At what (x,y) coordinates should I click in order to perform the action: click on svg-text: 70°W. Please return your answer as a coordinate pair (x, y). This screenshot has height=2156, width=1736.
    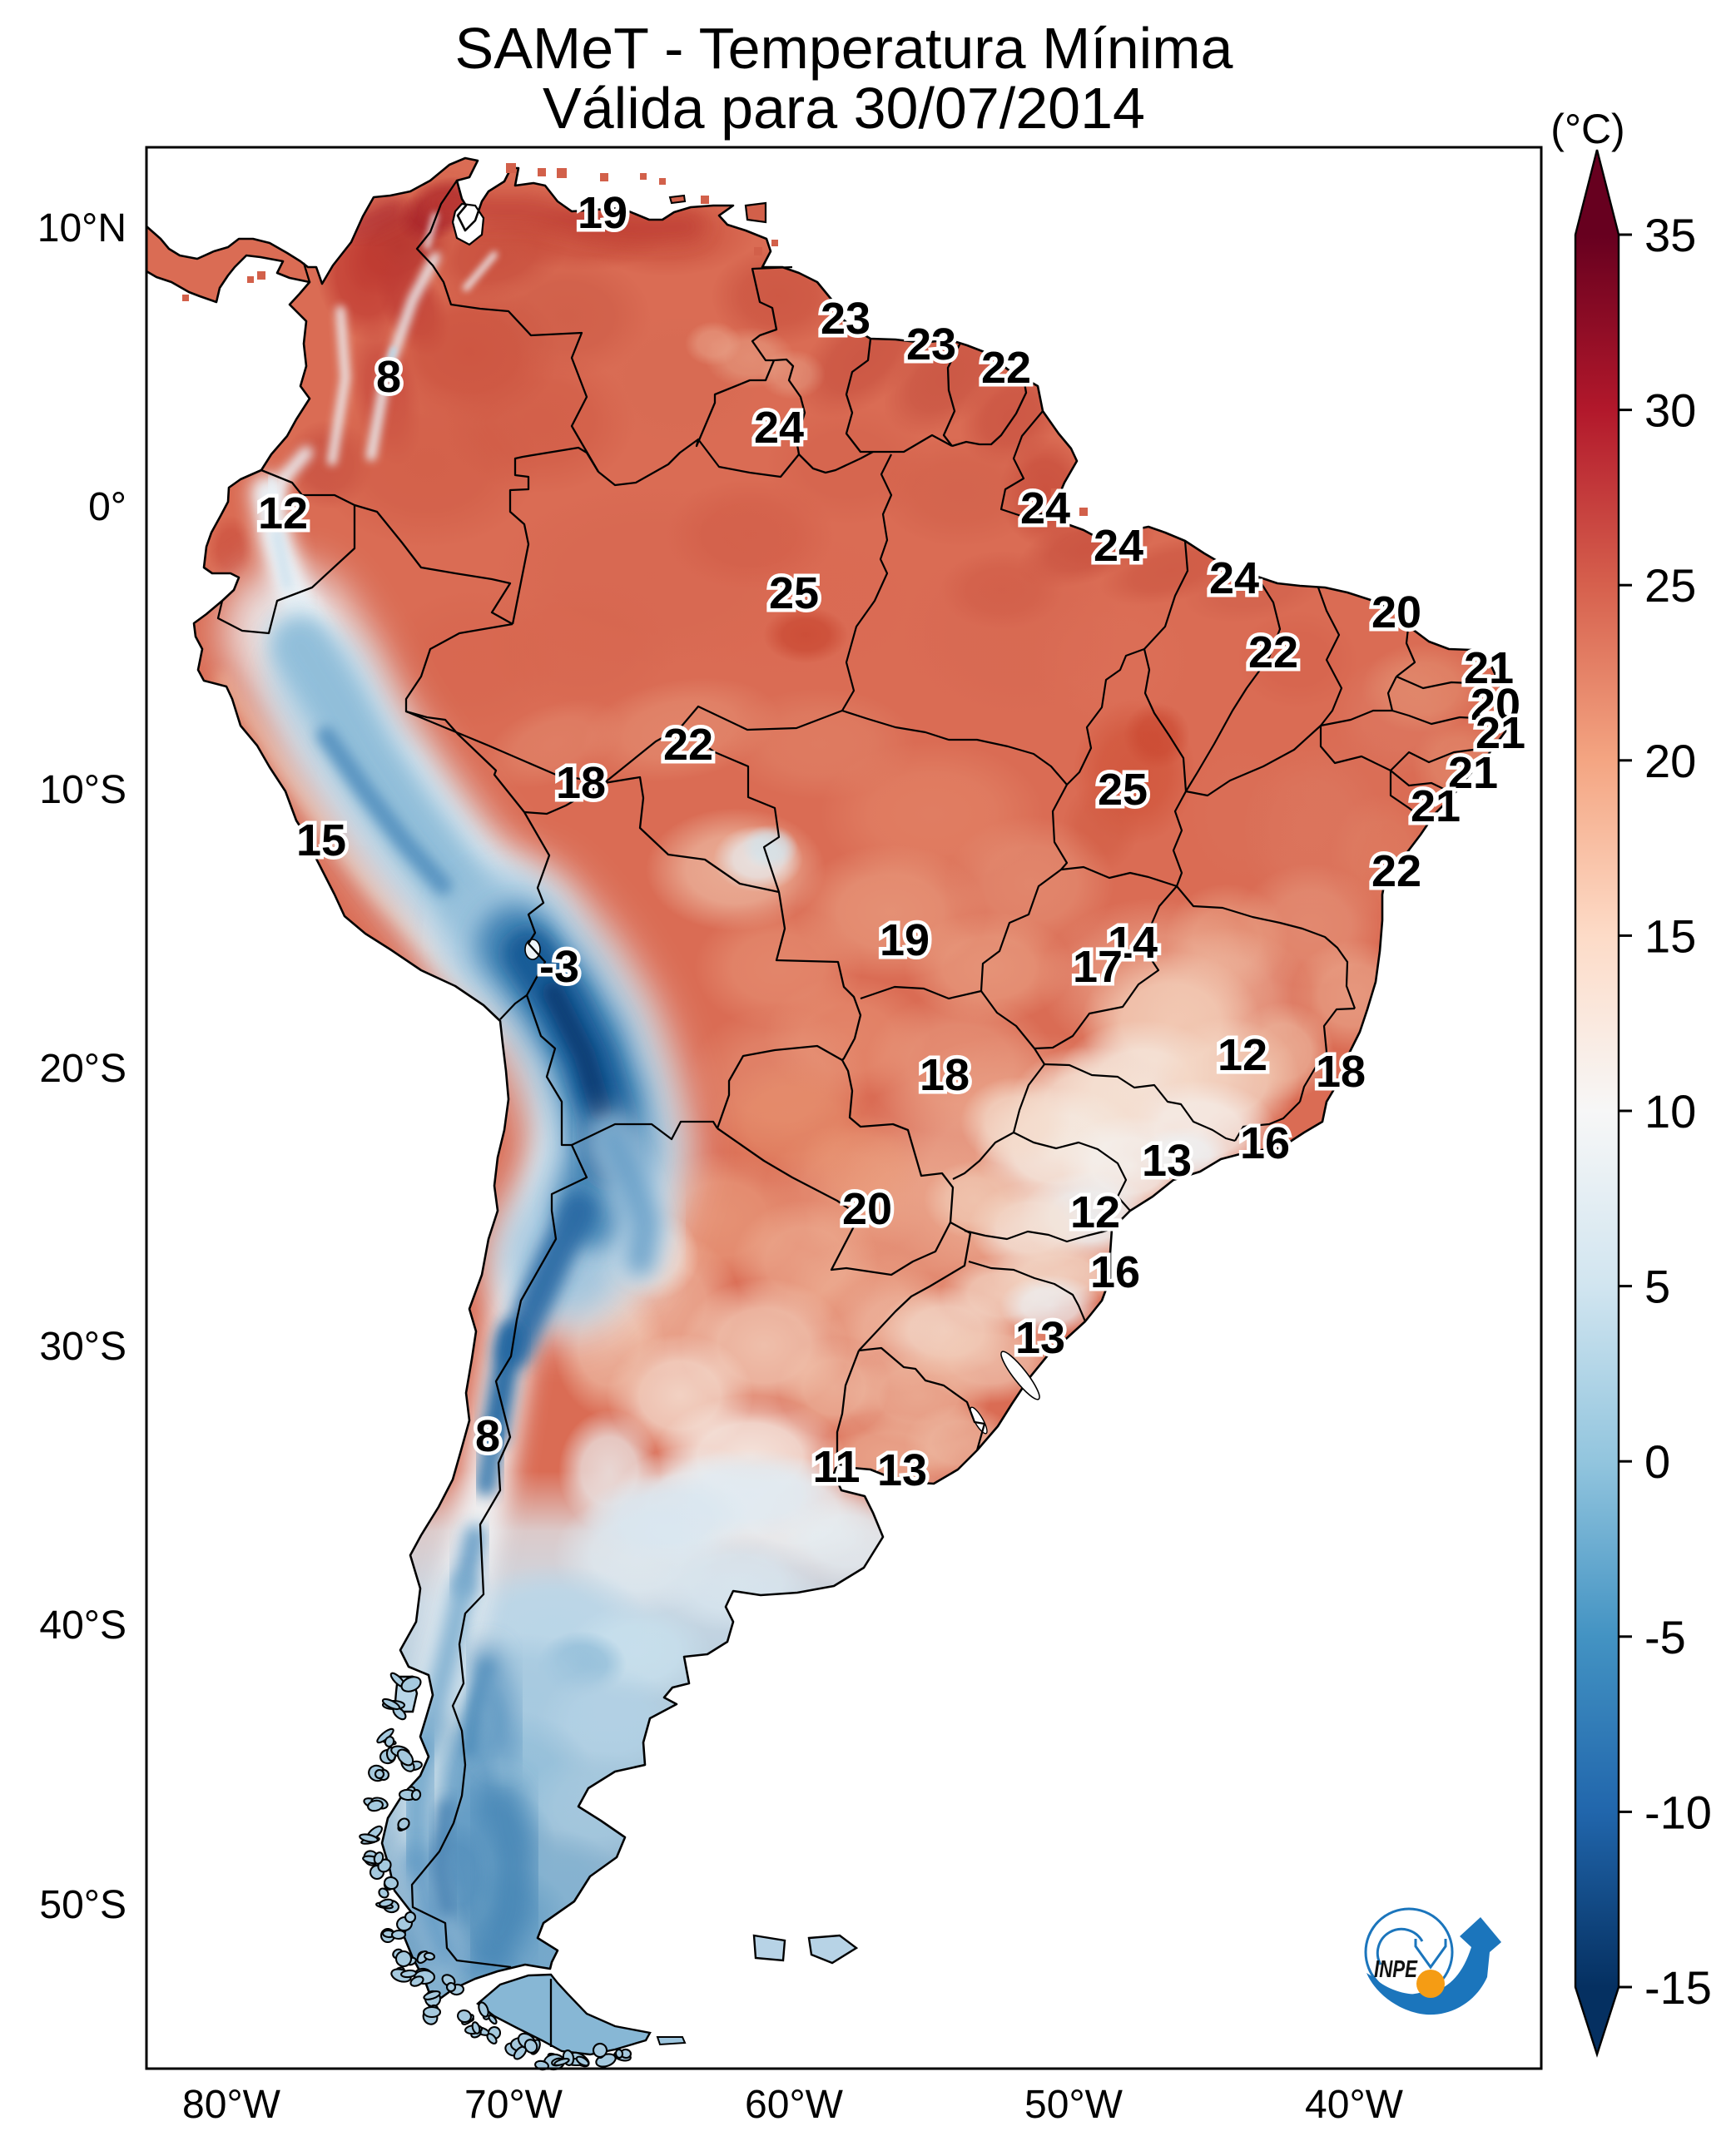
    Looking at the image, I should click on (513, 2105).